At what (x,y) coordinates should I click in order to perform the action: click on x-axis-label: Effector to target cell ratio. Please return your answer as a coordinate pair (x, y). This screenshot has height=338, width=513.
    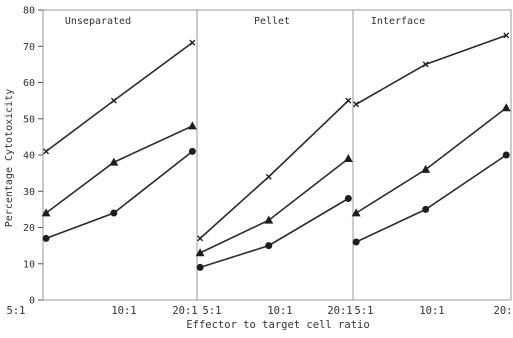
    Looking at the image, I should click on (277, 325).